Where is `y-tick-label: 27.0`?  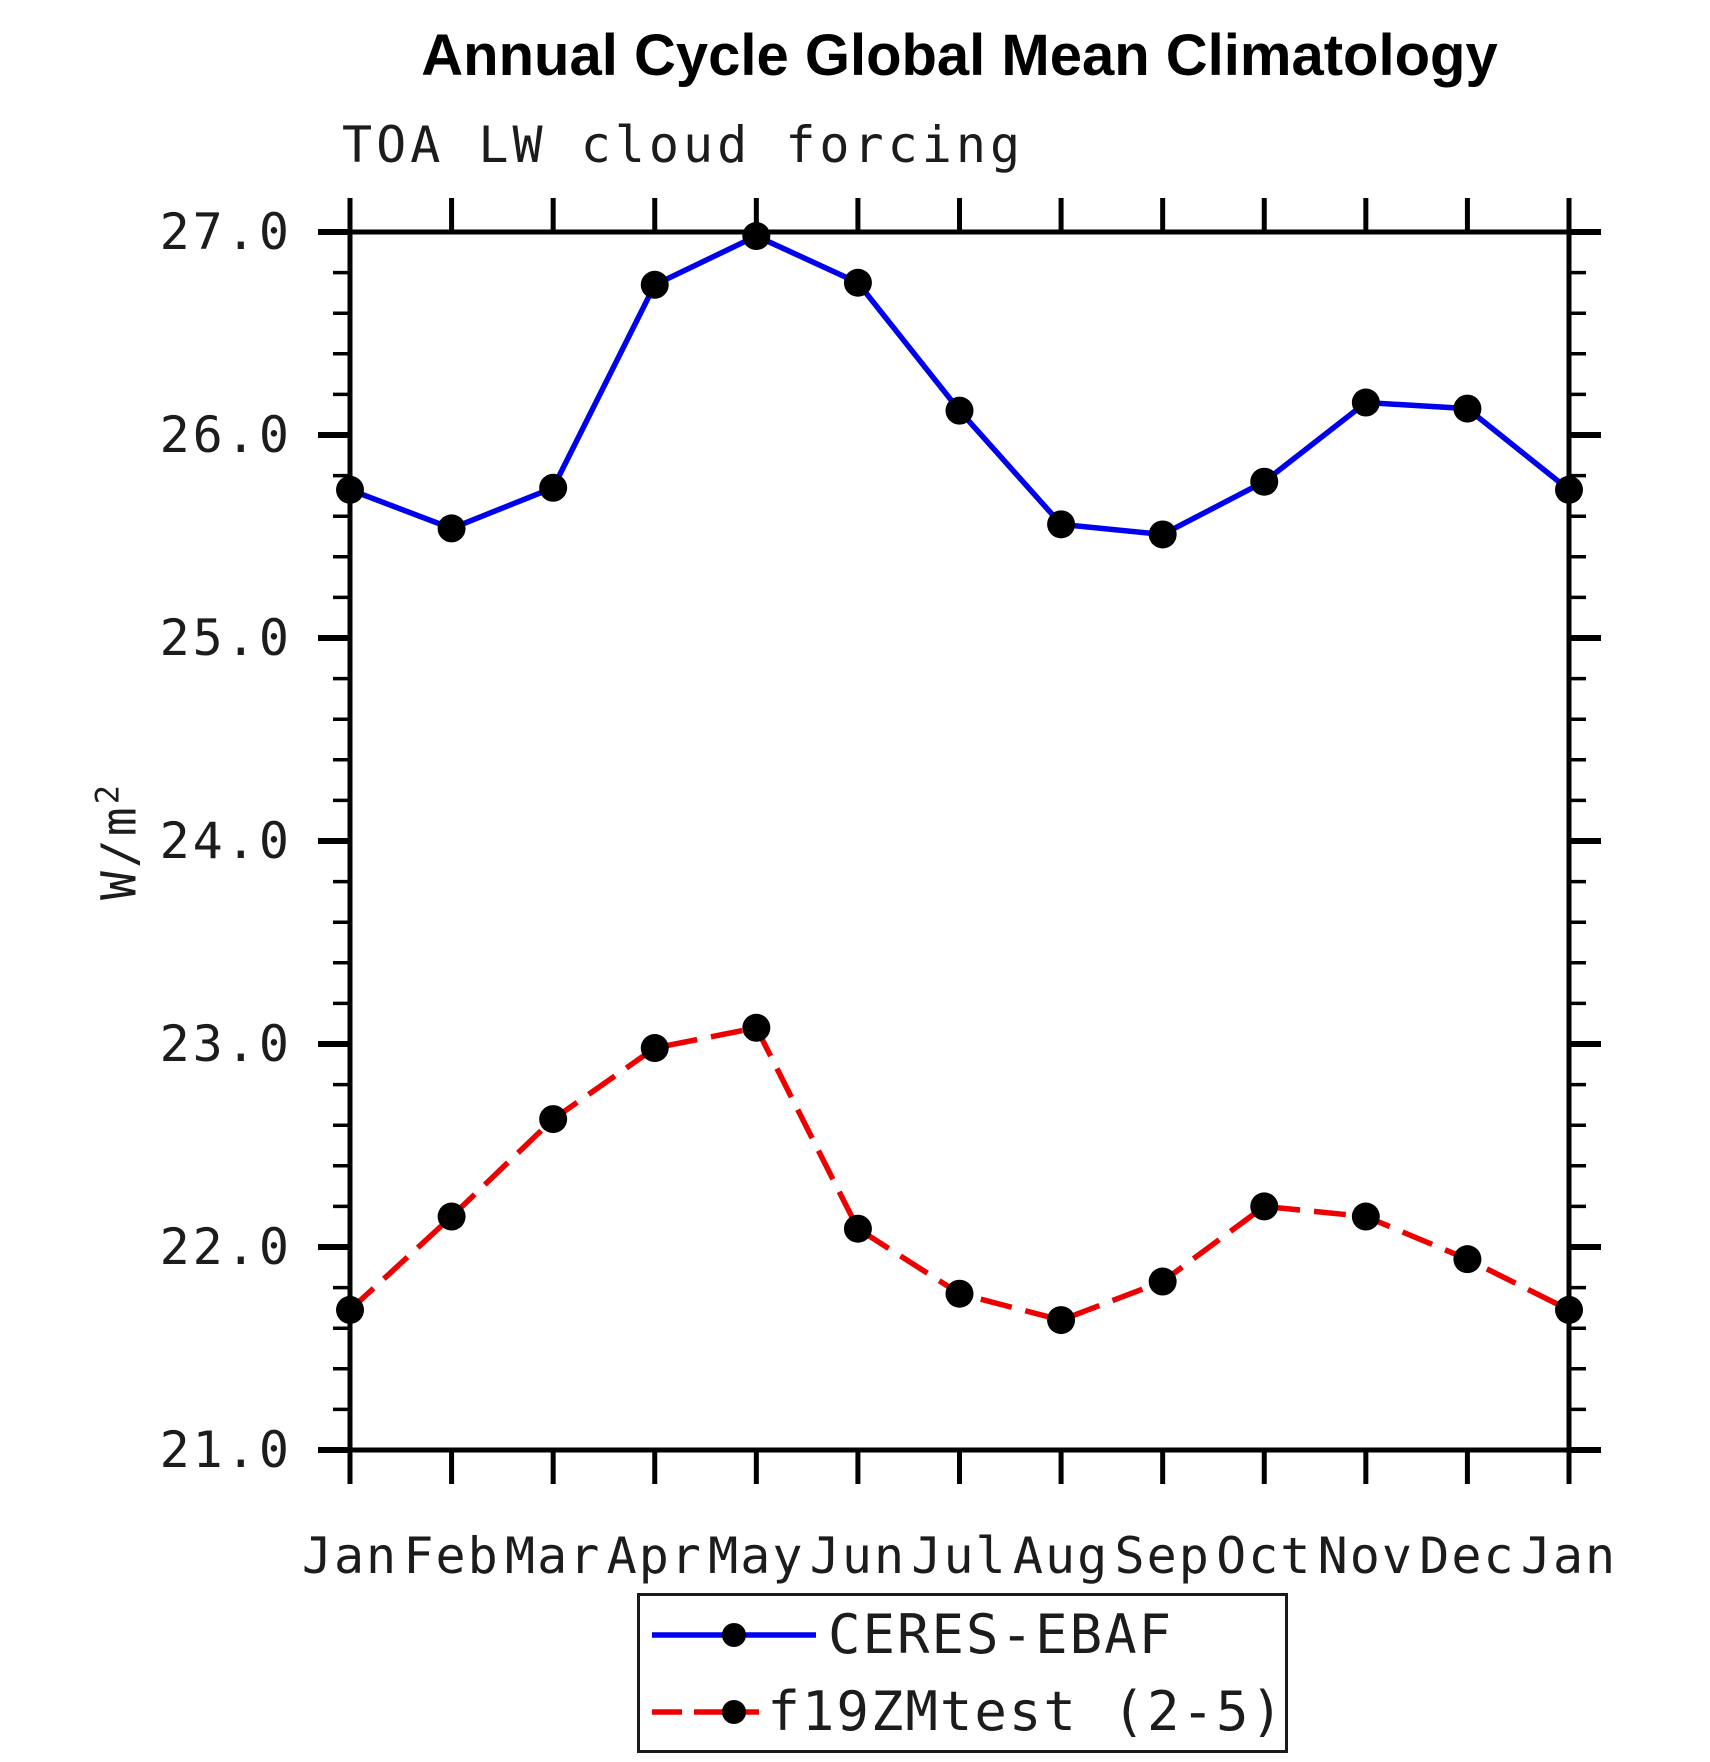 y-tick-label: 27.0 is located at coordinates (225, 232).